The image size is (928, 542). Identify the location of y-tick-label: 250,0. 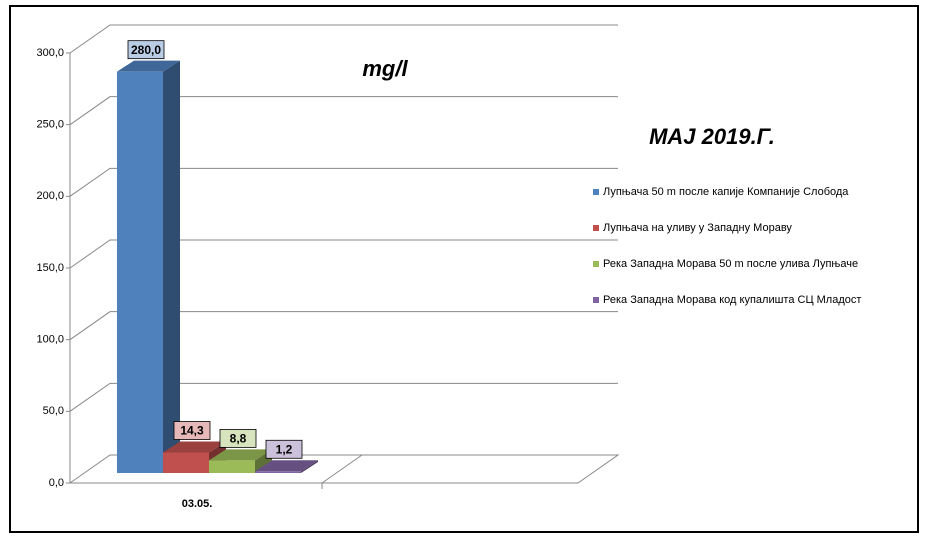
(50, 125).